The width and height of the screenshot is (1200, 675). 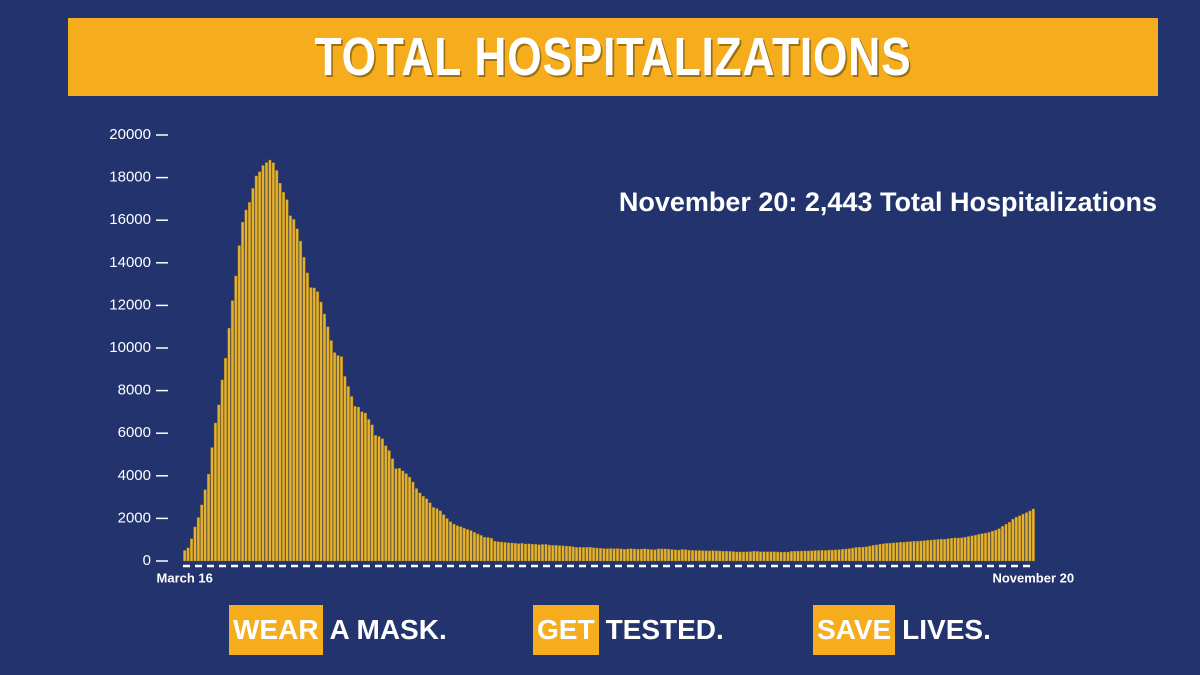 I want to click on slogan-highlight: WEAR, so click(x=276, y=630).